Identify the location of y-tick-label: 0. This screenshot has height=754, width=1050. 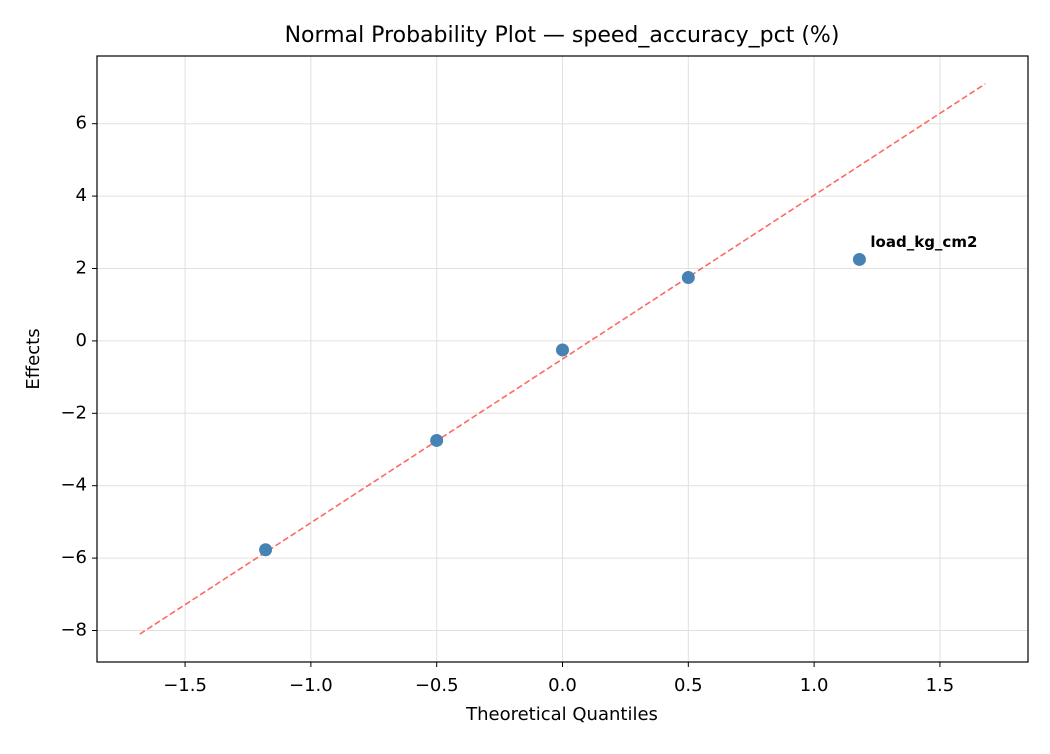
(81, 340).